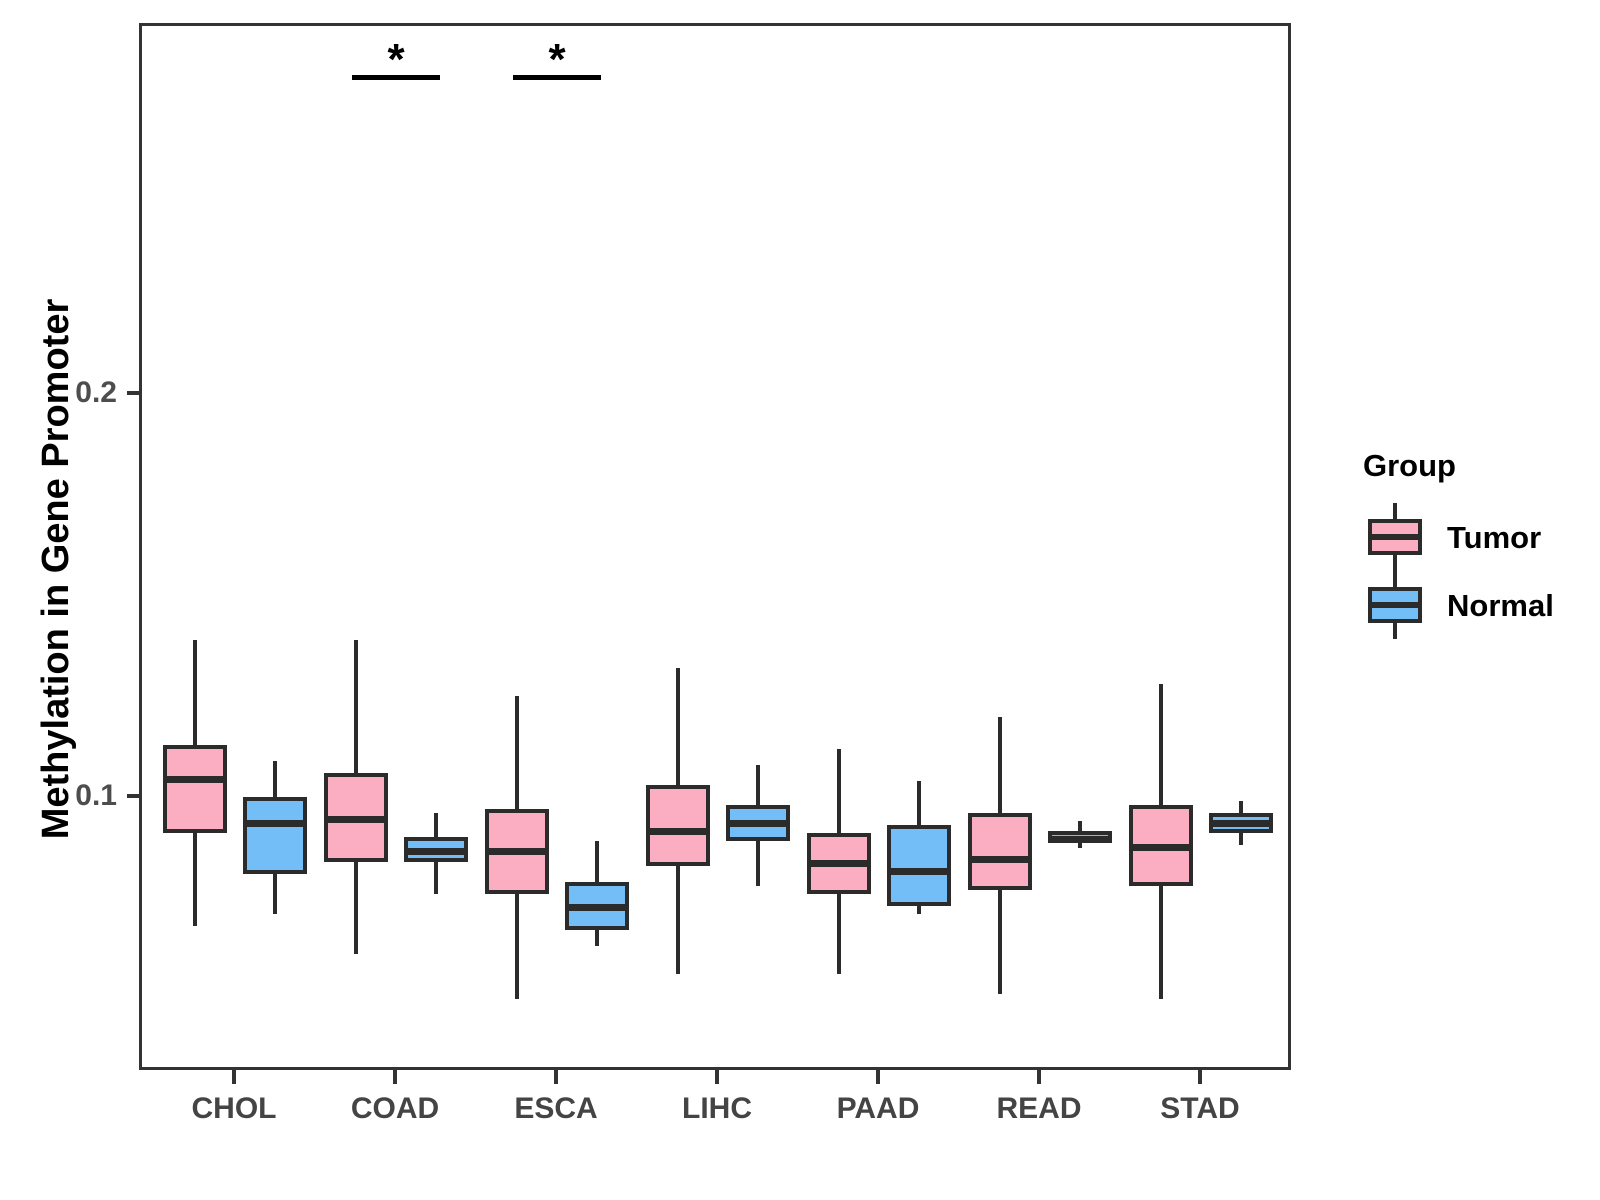 This screenshot has width=1600, height=1200. What do you see at coordinates (717, 1108) in the screenshot?
I see `x-tick-label-lihc: LIHC` at bounding box center [717, 1108].